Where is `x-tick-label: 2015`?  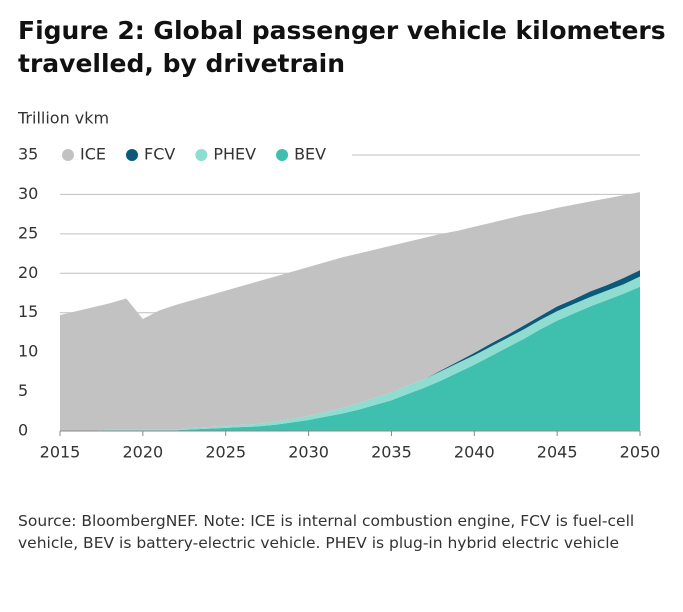 x-tick-label: 2015 is located at coordinates (60, 452).